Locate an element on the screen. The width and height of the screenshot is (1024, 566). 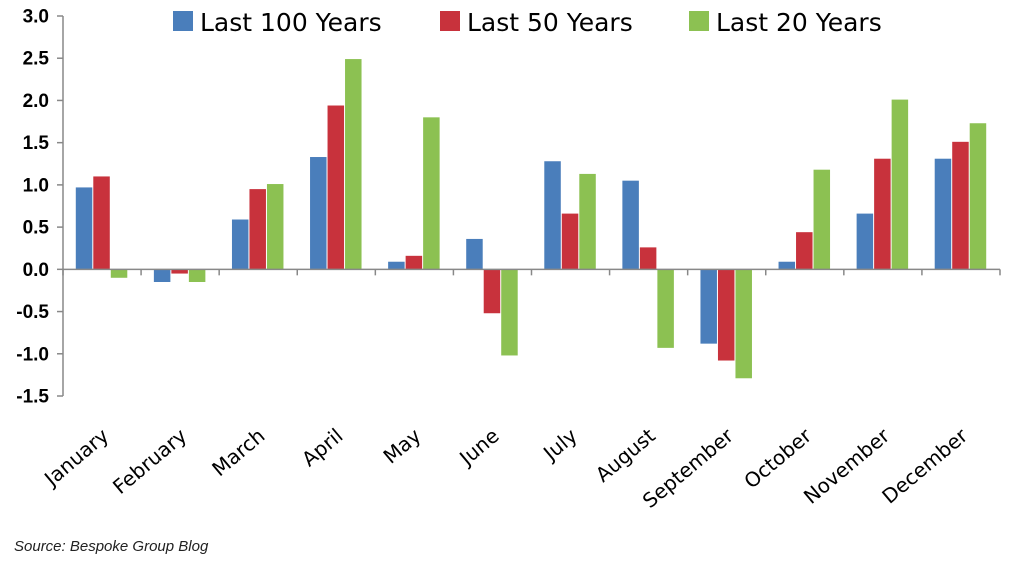
x-tick-label: June is located at coordinates (478, 447).